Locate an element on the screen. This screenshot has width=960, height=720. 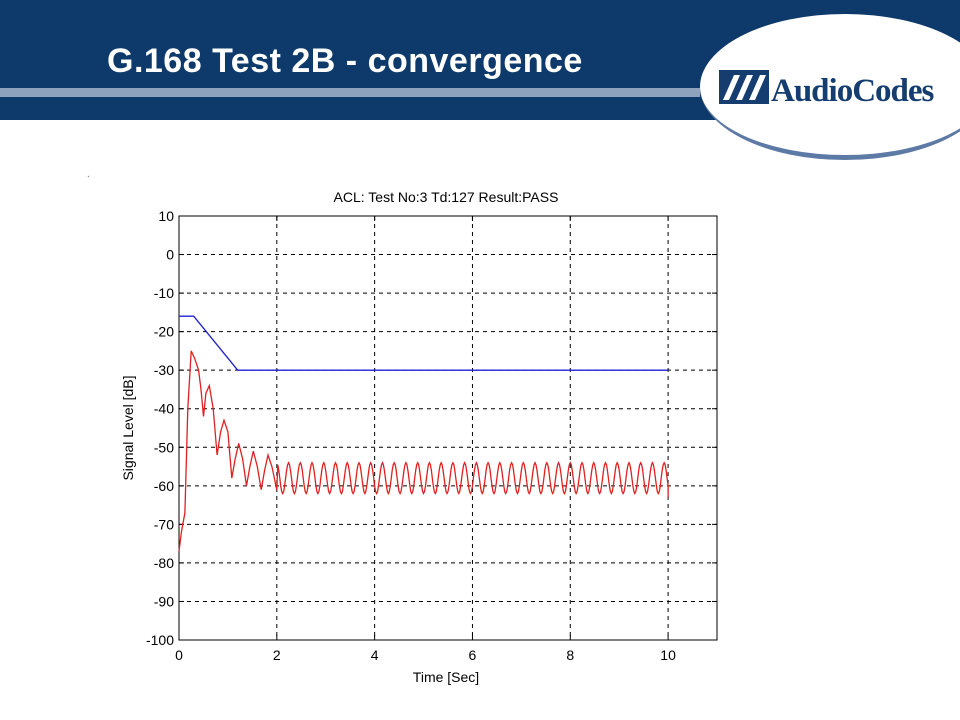
y-tick-label: 0 is located at coordinates (170, 255).